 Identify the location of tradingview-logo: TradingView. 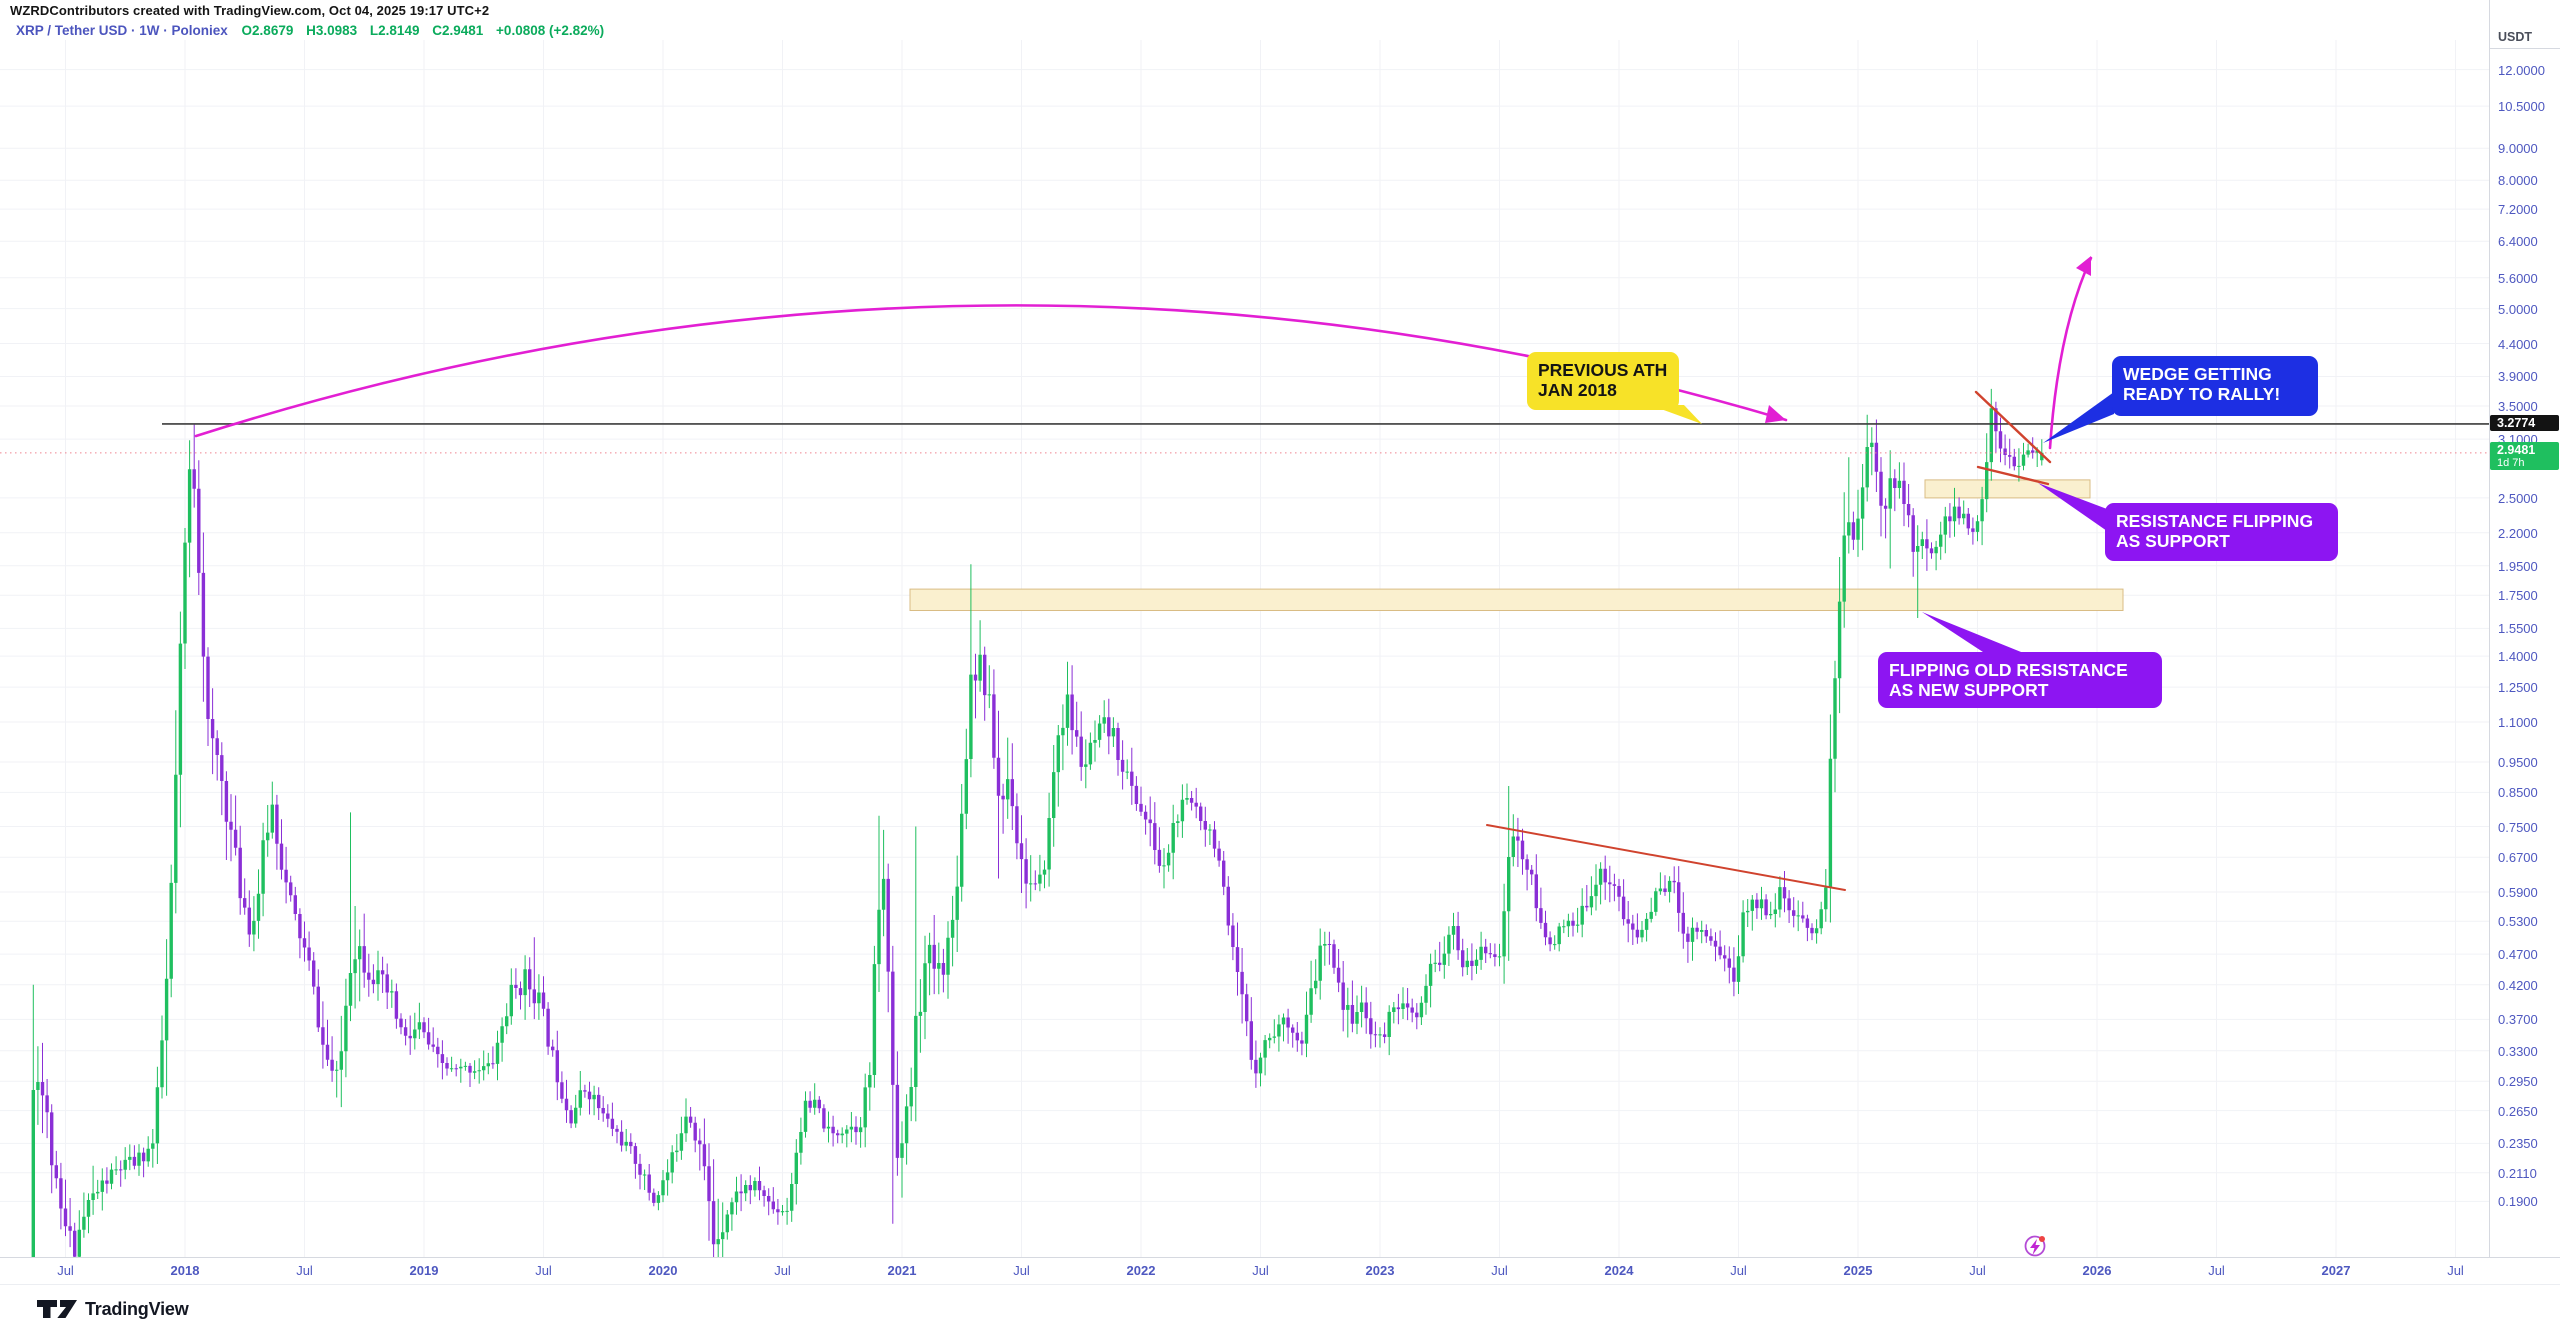
(112, 1309).